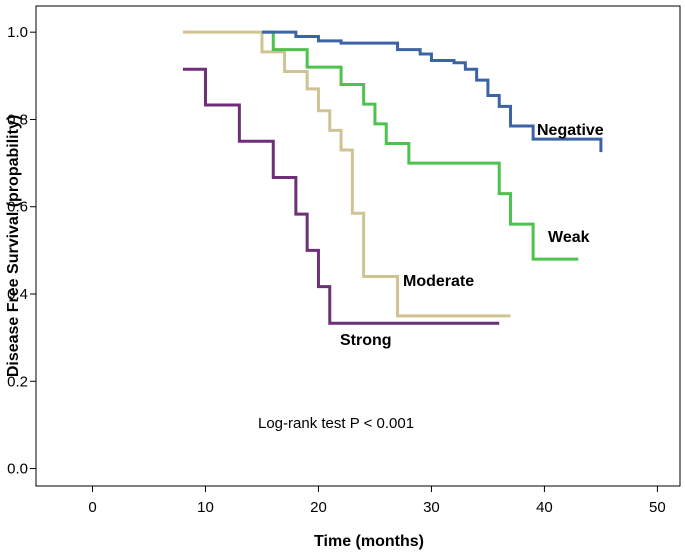  What do you see at coordinates (569, 237) in the screenshot?
I see `series-label-weak: Weak` at bounding box center [569, 237].